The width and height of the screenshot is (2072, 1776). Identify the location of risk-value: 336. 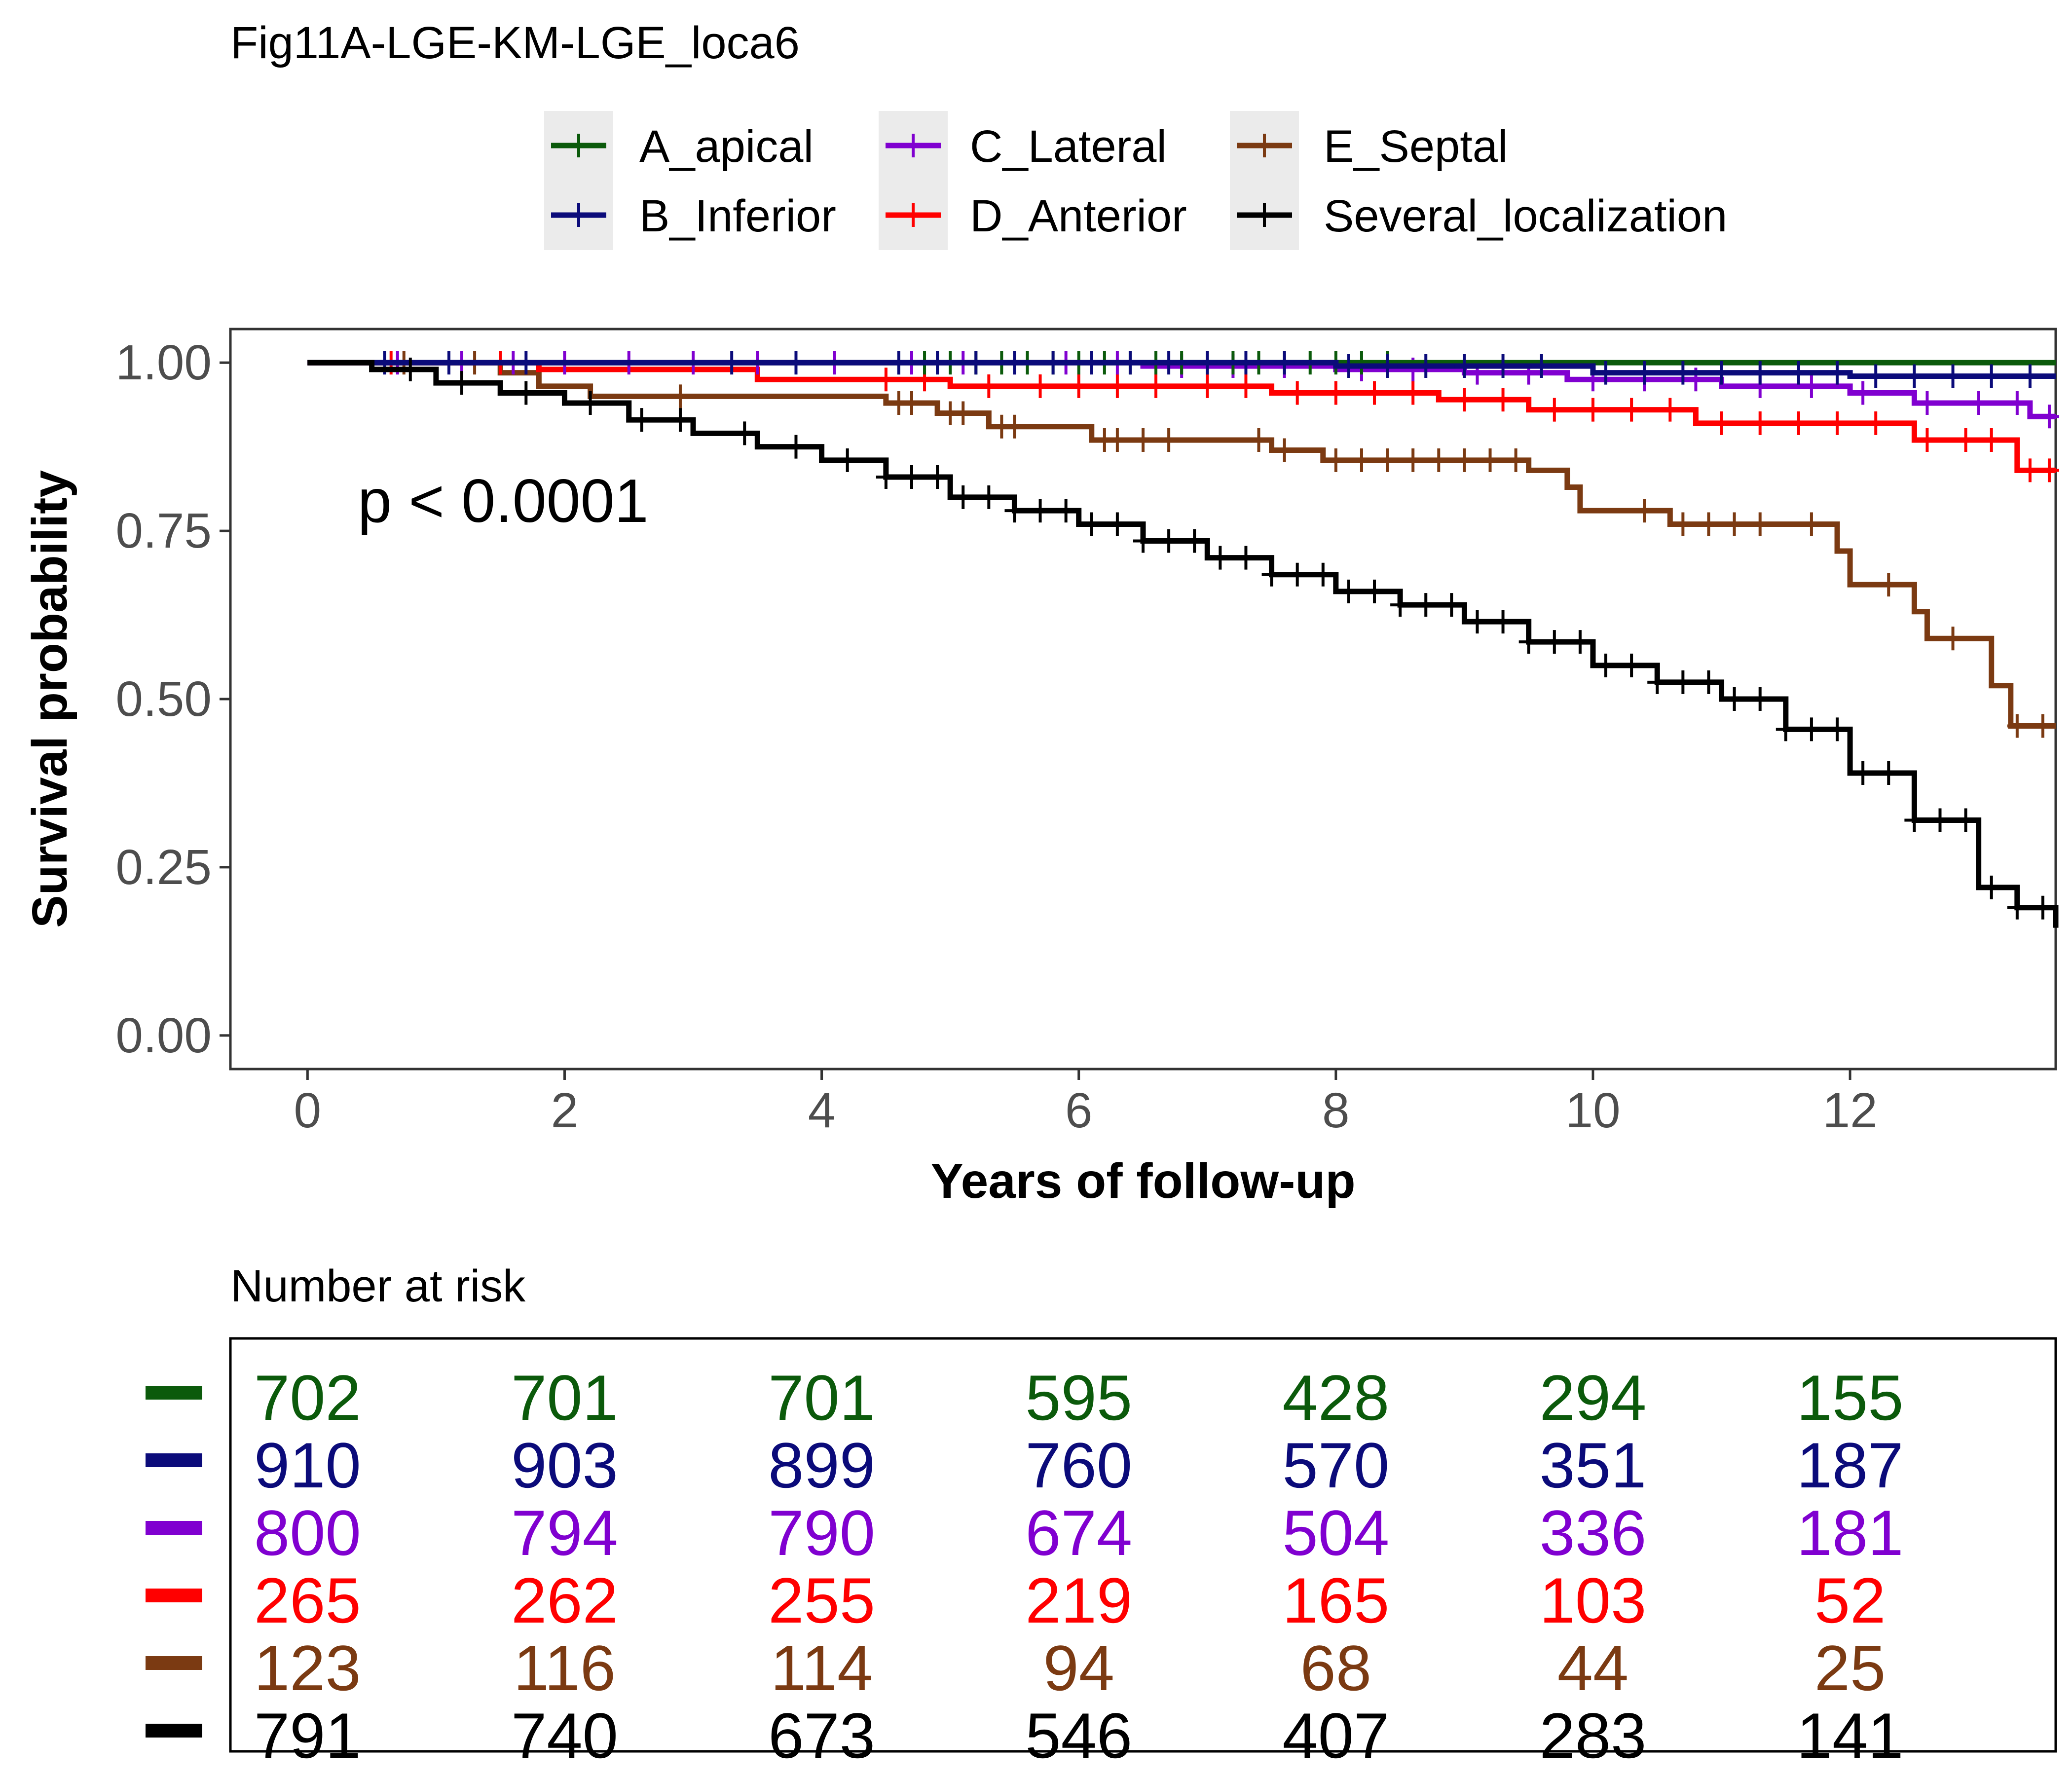
(1594, 1533).